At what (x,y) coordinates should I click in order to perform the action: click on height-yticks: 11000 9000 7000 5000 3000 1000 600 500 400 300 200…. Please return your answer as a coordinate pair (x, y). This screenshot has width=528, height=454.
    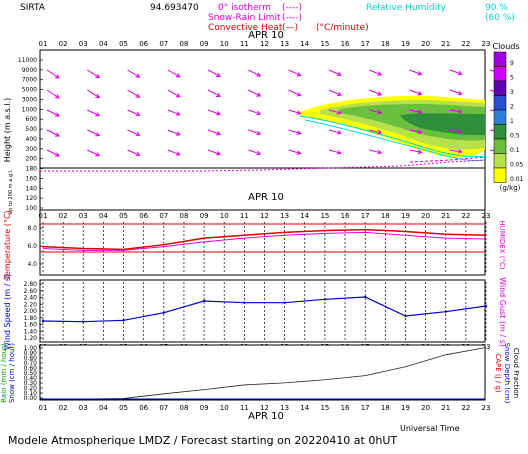
    Looking at the image, I should click on (30, 134).